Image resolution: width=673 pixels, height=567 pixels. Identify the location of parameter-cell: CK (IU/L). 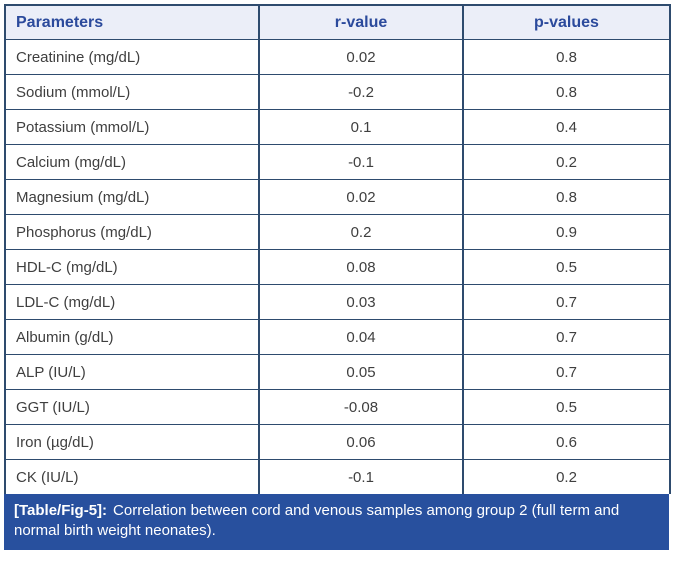
(132, 476).